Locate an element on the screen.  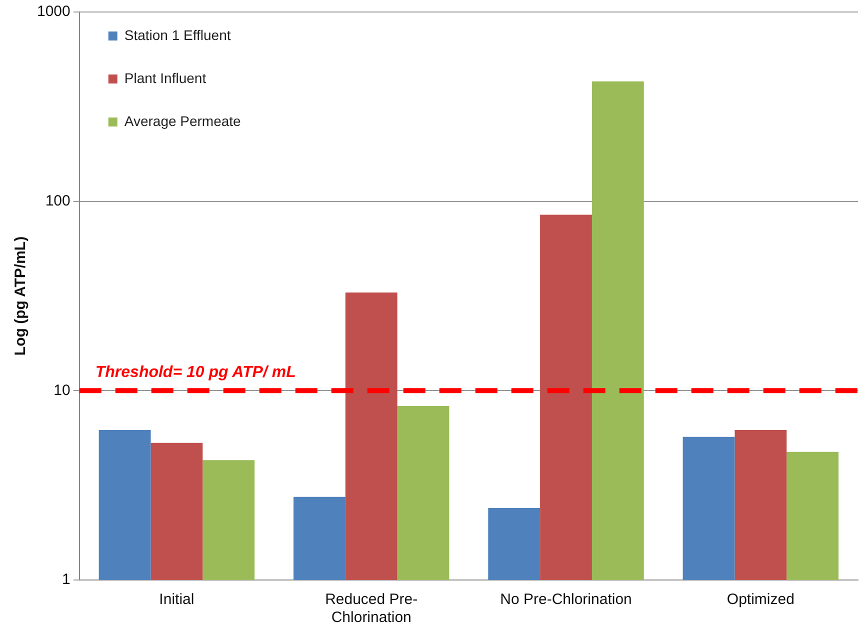
y-tick-label: 1000 is located at coordinates (53, 11).